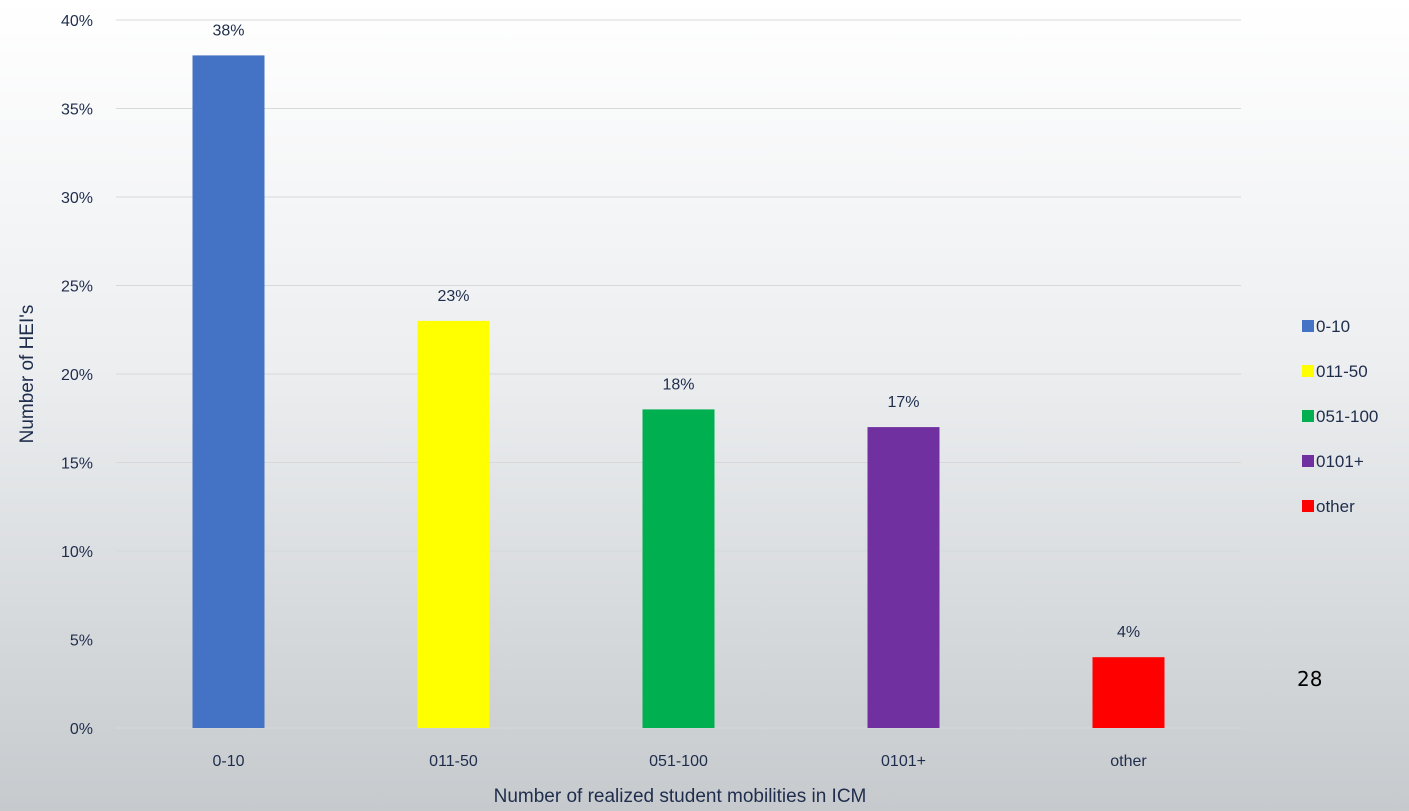  I want to click on data-label: 23%, so click(453, 296).